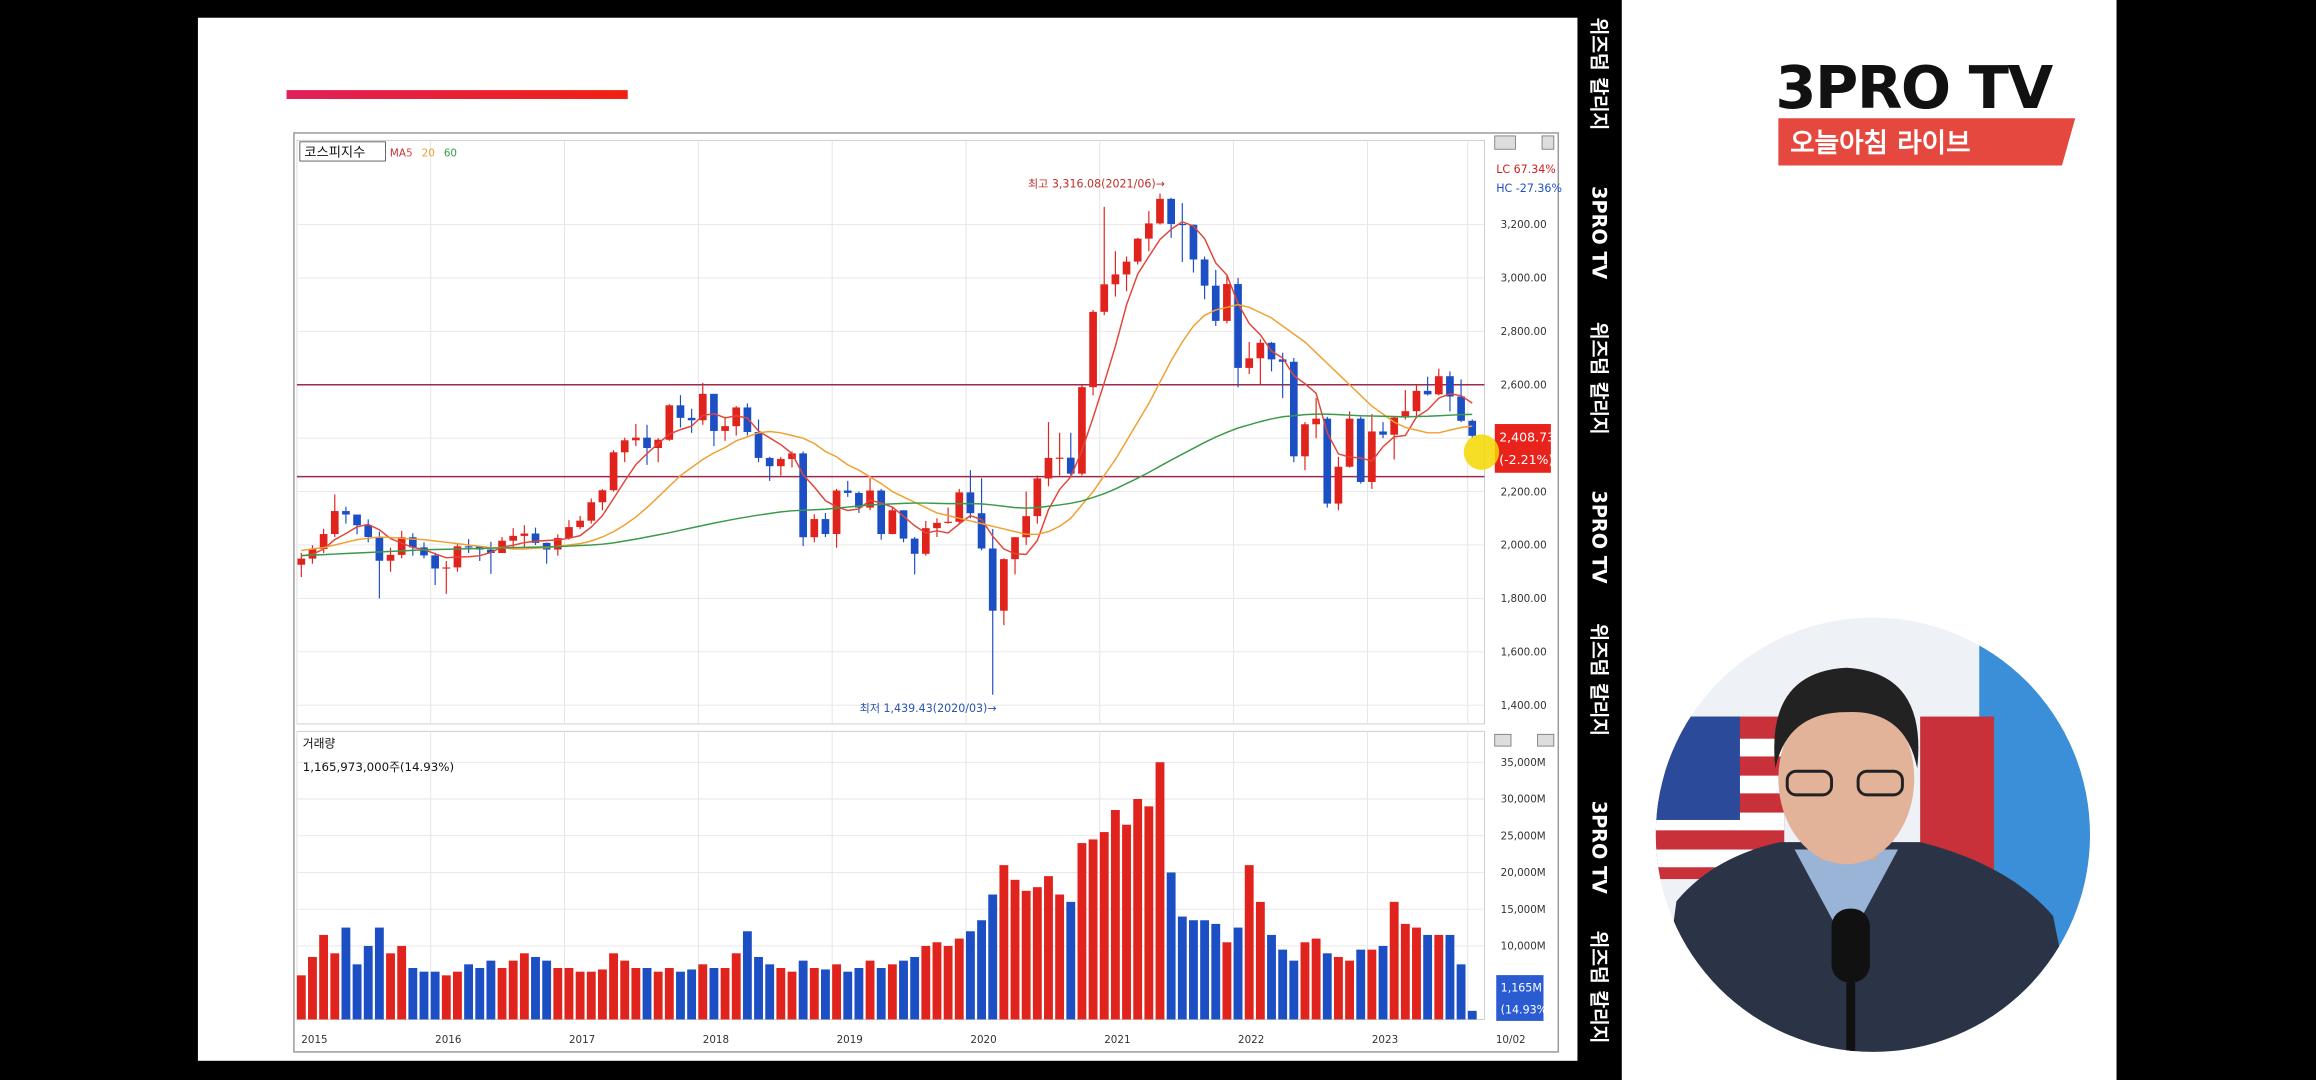 The image size is (2316, 1080). Describe the element at coordinates (1521, 987) in the screenshot. I see `last-volume: 1,165M` at that location.